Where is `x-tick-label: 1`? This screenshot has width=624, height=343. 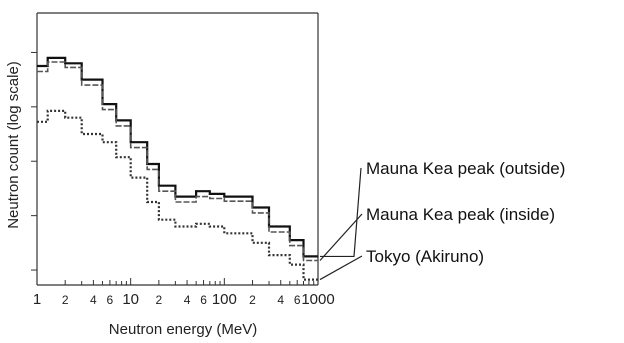 x-tick-label: 1 is located at coordinates (37, 299).